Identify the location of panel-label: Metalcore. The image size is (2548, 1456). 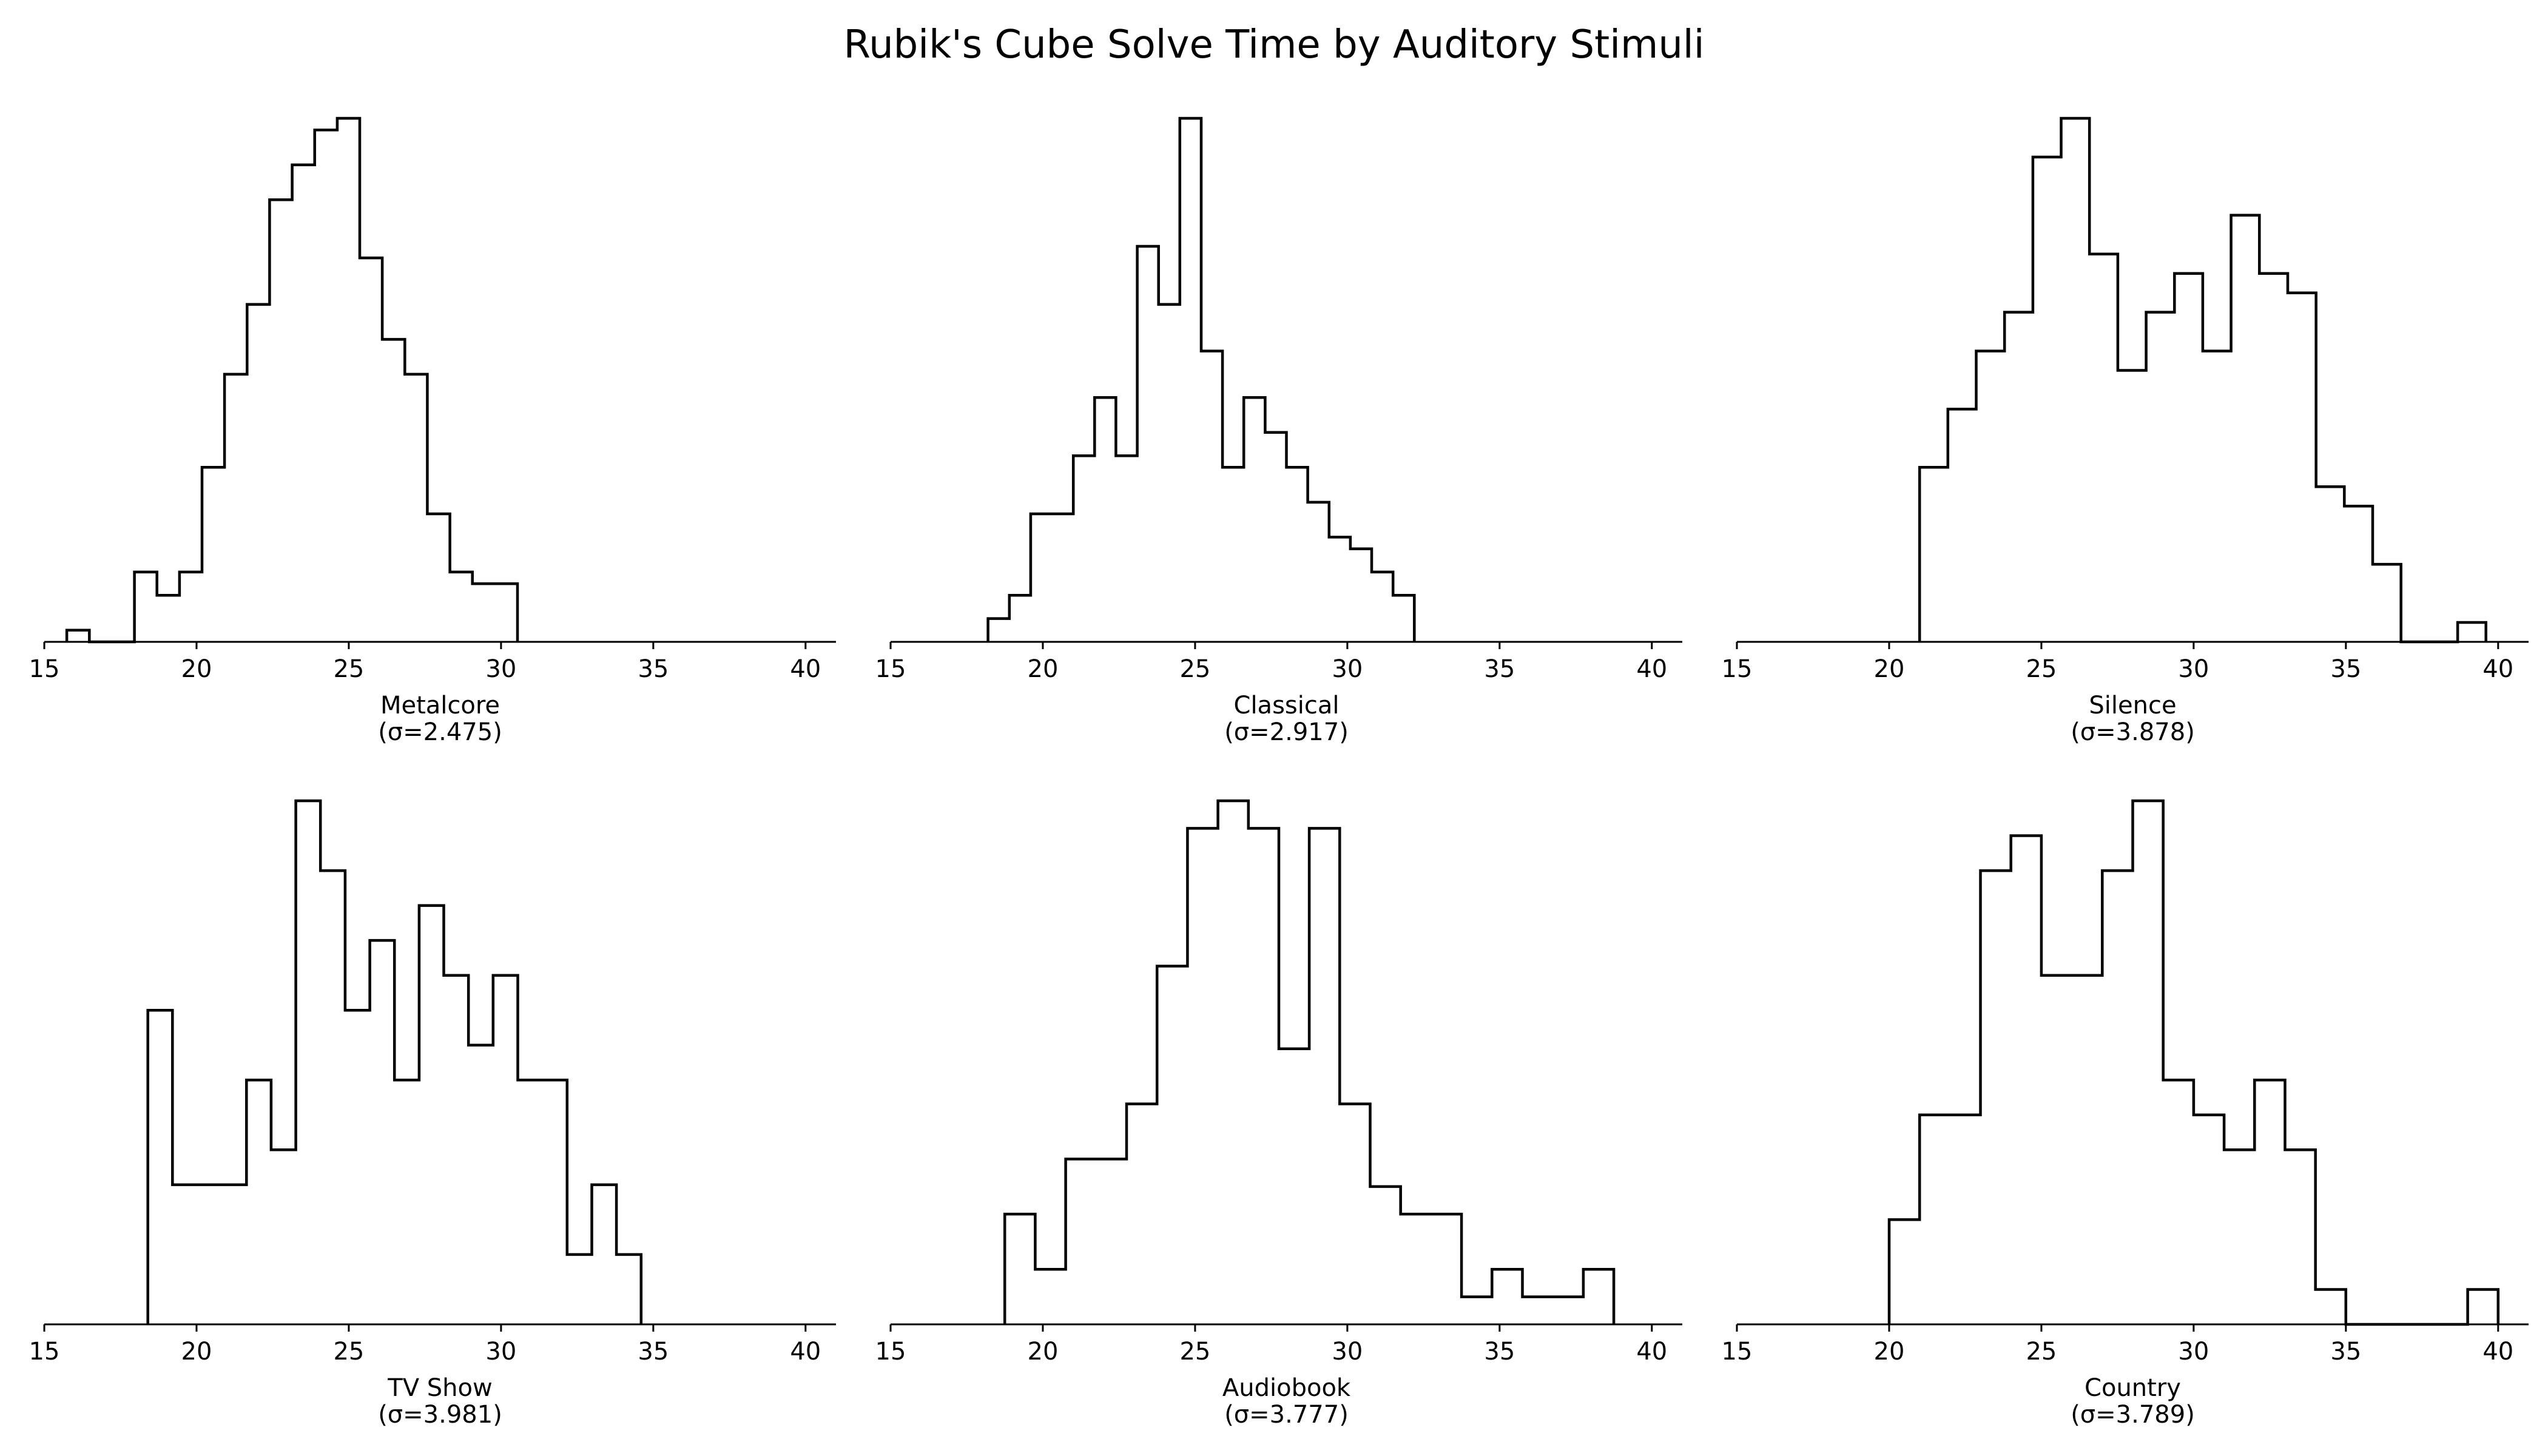
(440, 706).